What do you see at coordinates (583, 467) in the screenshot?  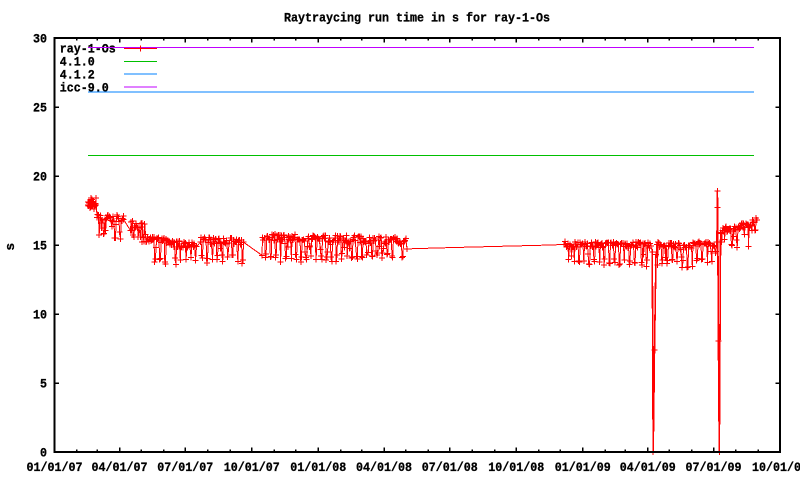 I see `svg-text: 01/01/09` at bounding box center [583, 467].